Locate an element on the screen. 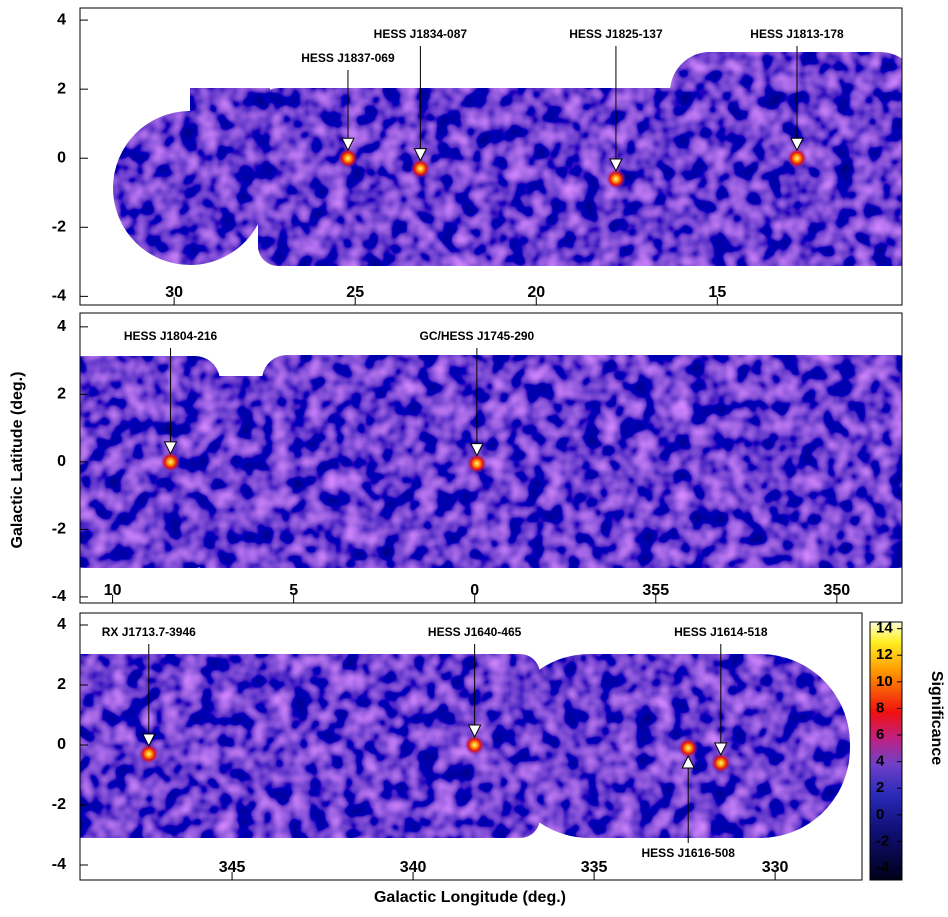 This screenshot has width=948, height=917. source-label: HESS J1813-178 is located at coordinates (797, 34).